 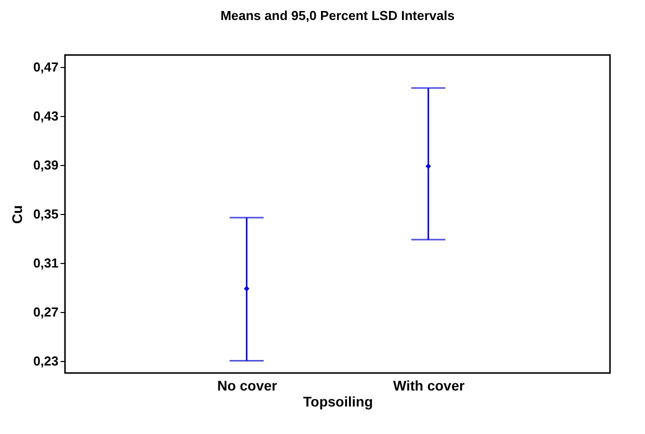 What do you see at coordinates (45, 214) in the screenshot?
I see `y-tick-label: 0,35` at bounding box center [45, 214].